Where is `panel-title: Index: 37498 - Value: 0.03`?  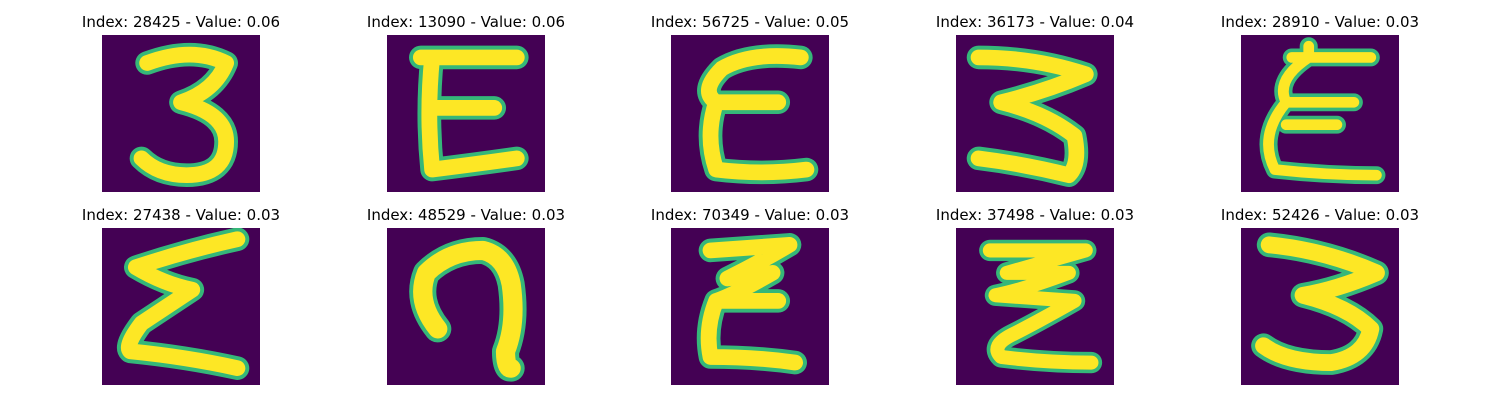 panel-title: Index: 37498 - Value: 0.03 is located at coordinates (1035, 215).